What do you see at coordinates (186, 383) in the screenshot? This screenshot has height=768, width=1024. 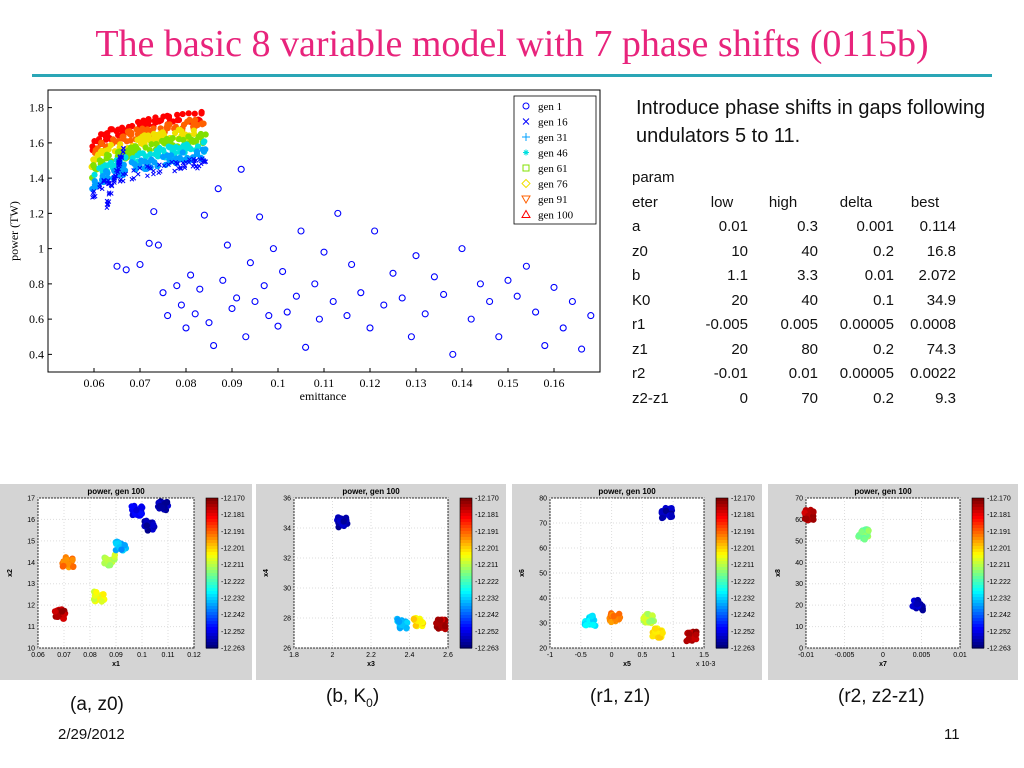 I see `x-tick-label: 0.08` at bounding box center [186, 383].